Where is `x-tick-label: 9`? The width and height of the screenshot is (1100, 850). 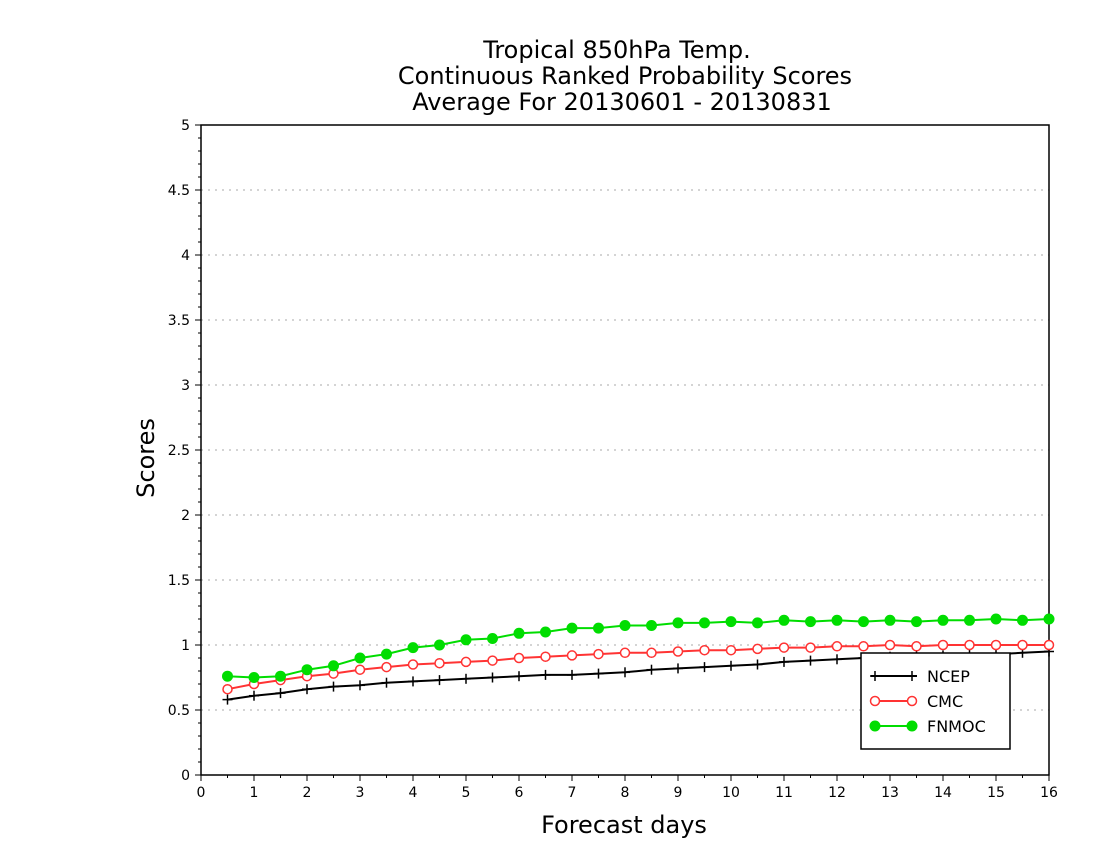 x-tick-label: 9 is located at coordinates (678, 793).